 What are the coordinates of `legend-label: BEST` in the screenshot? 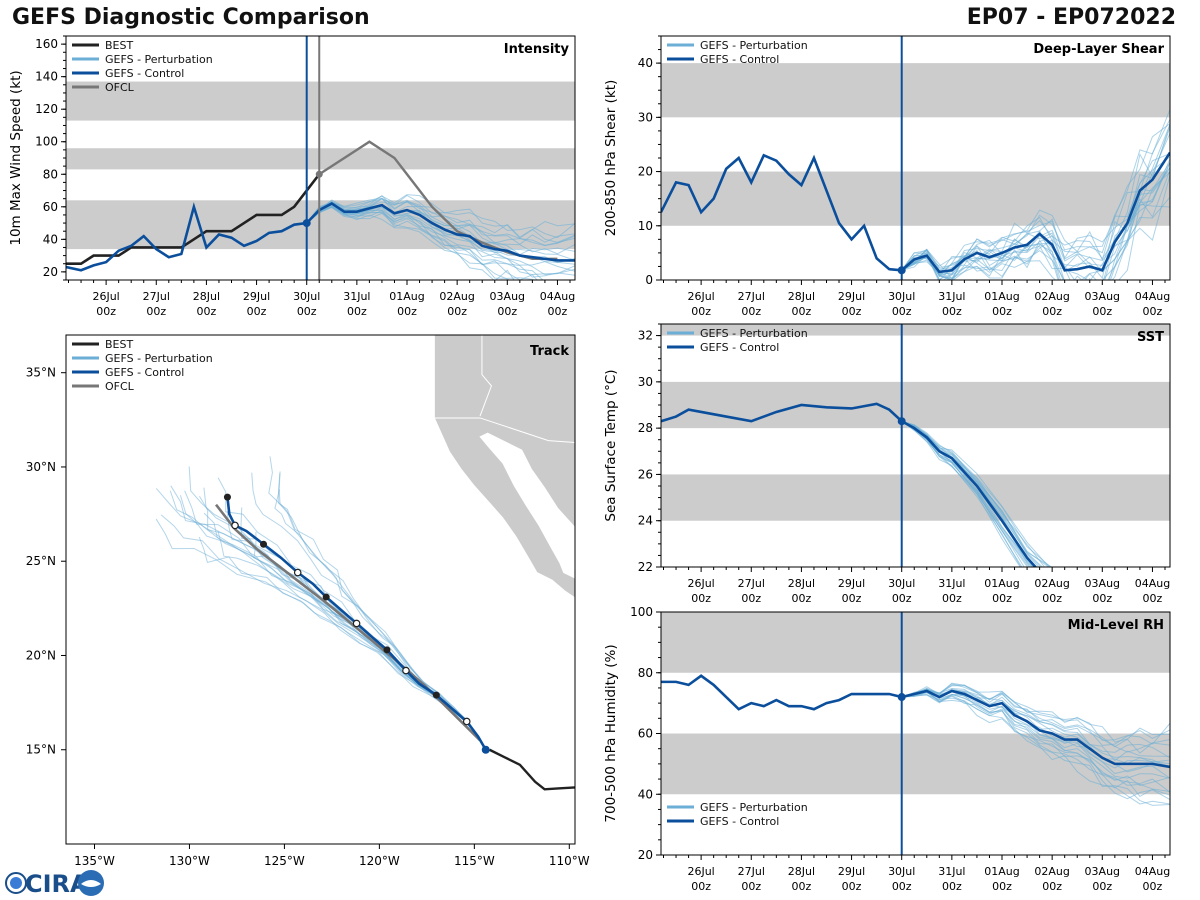 It's located at (119, 344).